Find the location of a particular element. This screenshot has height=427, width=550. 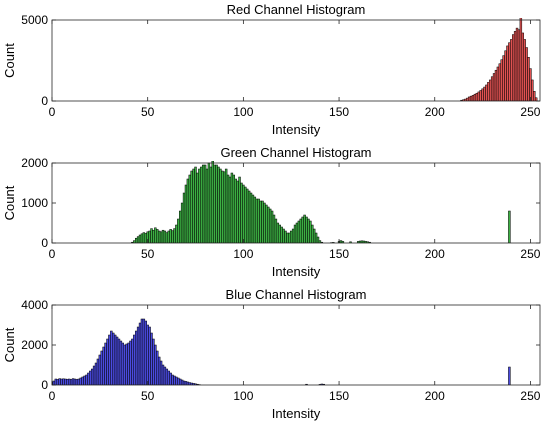

green-chart-title: Green Channel Histogram is located at coordinates (295, 152).